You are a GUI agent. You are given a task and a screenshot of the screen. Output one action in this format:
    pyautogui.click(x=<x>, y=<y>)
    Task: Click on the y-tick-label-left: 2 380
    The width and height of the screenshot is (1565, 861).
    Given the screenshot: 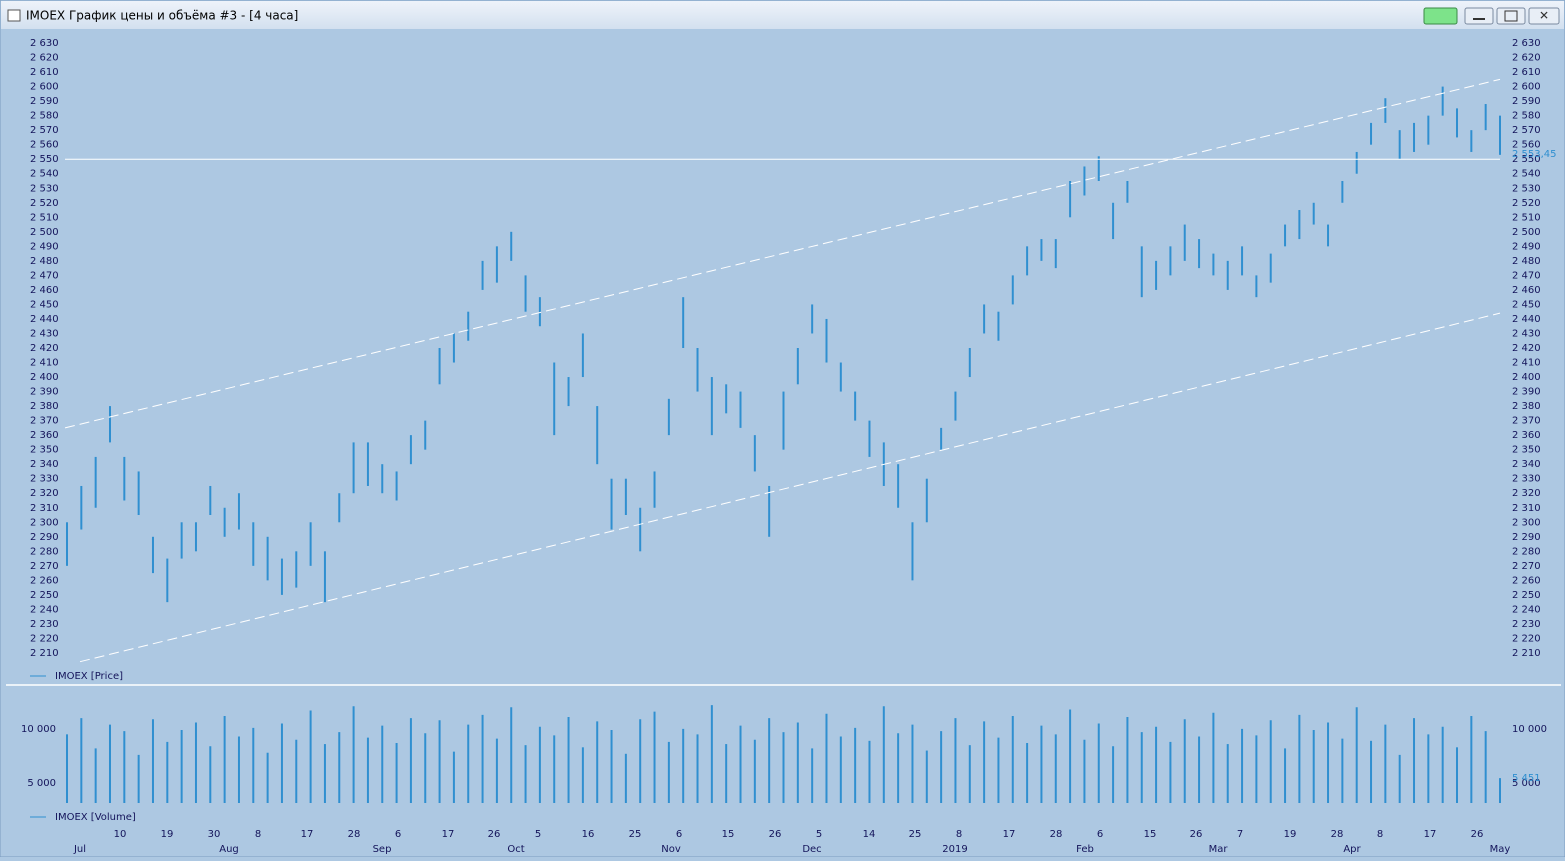 What is the action you would take?
    pyautogui.click(x=44, y=406)
    